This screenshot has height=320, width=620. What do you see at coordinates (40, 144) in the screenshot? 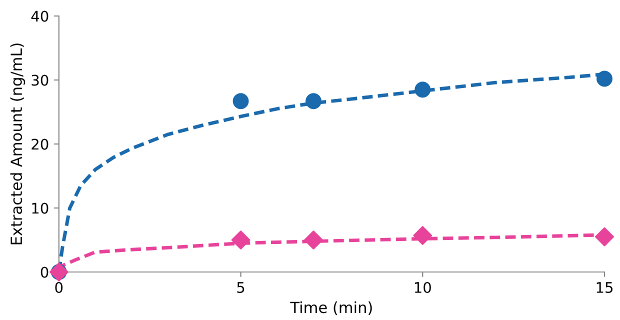
I see `y-tick-label: 20` at bounding box center [40, 144].